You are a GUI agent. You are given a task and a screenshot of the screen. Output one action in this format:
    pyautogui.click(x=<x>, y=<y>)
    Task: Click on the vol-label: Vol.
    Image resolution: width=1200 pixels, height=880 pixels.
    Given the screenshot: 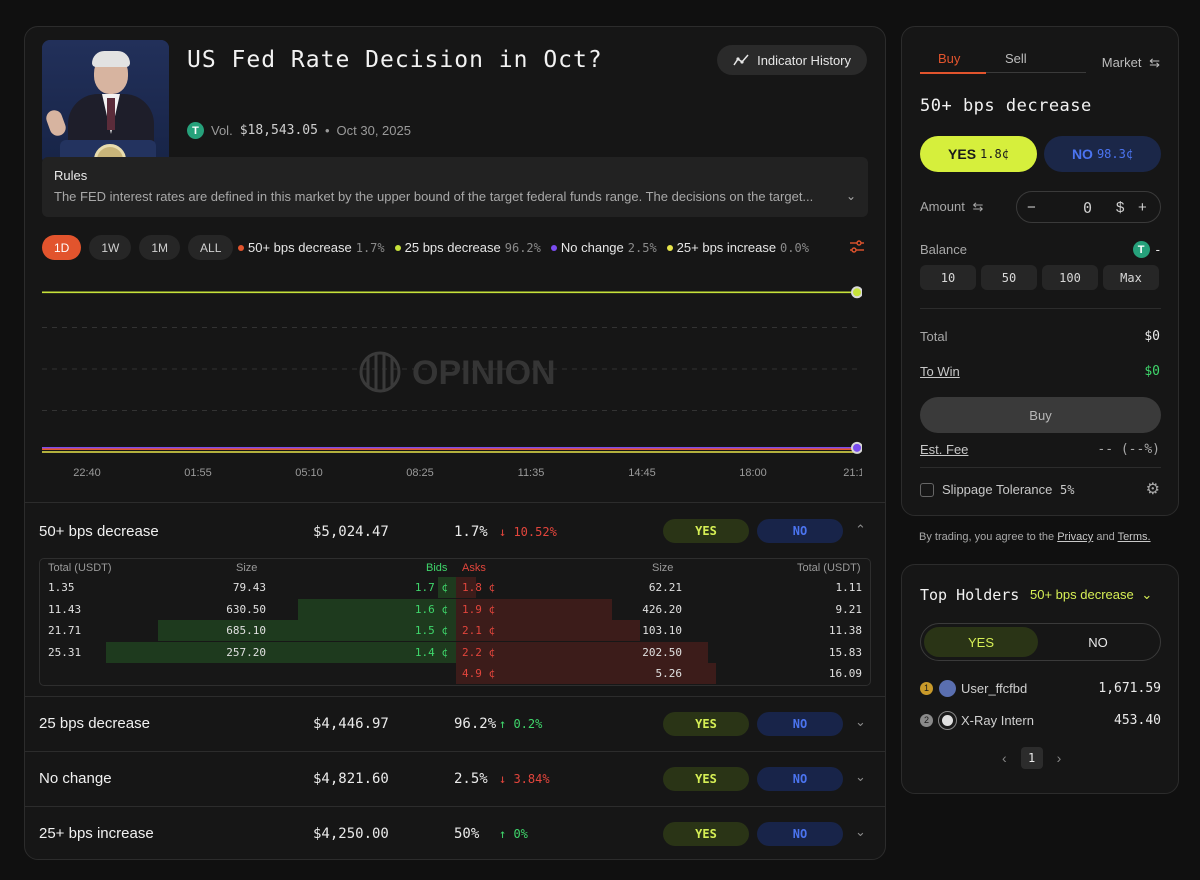 What is the action you would take?
    pyautogui.click(x=222, y=130)
    